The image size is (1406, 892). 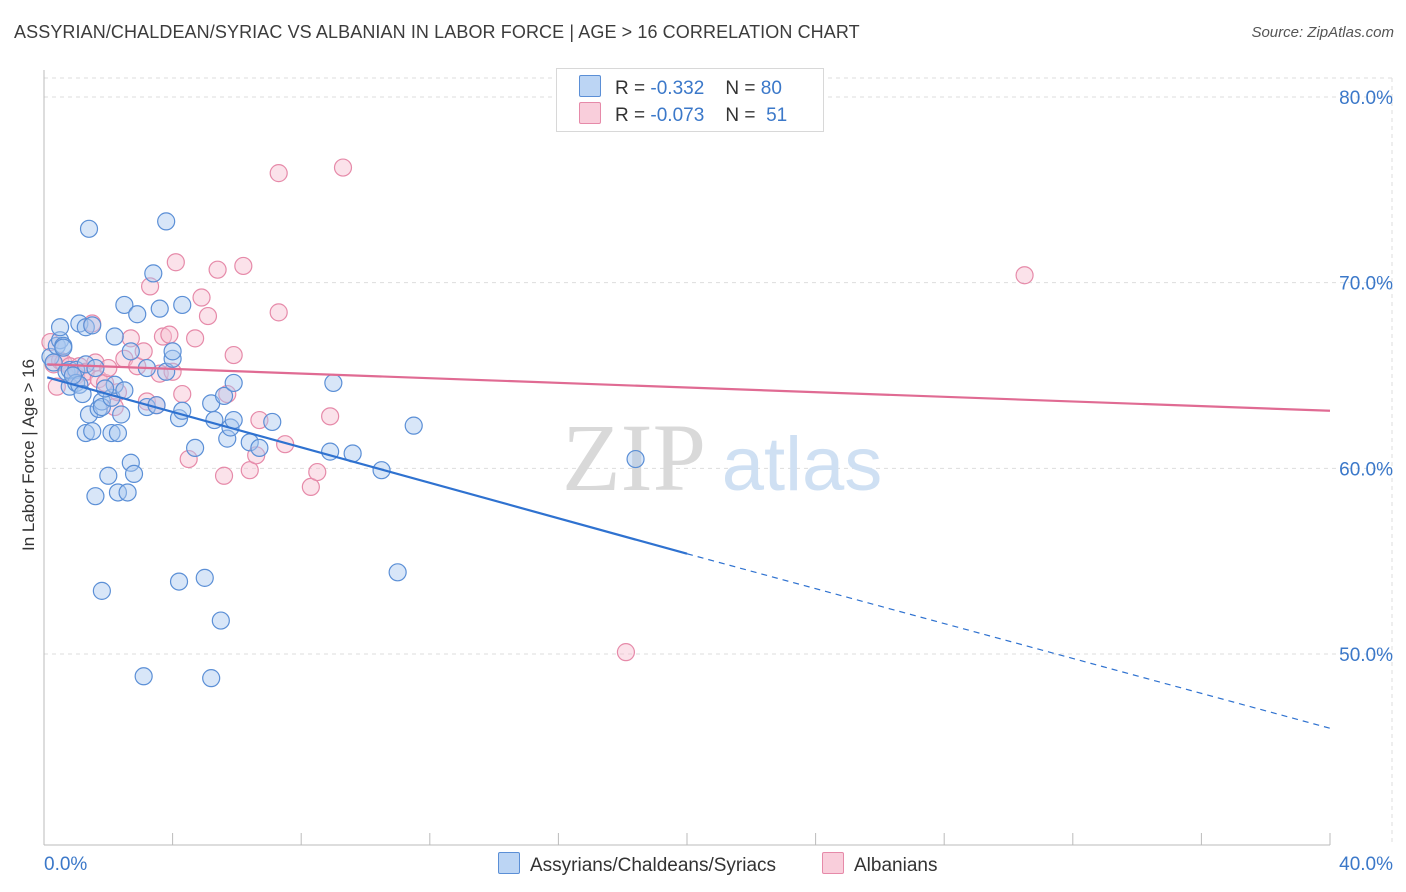 I want to click on watermark: ZIP atlas, so click(x=722, y=457).